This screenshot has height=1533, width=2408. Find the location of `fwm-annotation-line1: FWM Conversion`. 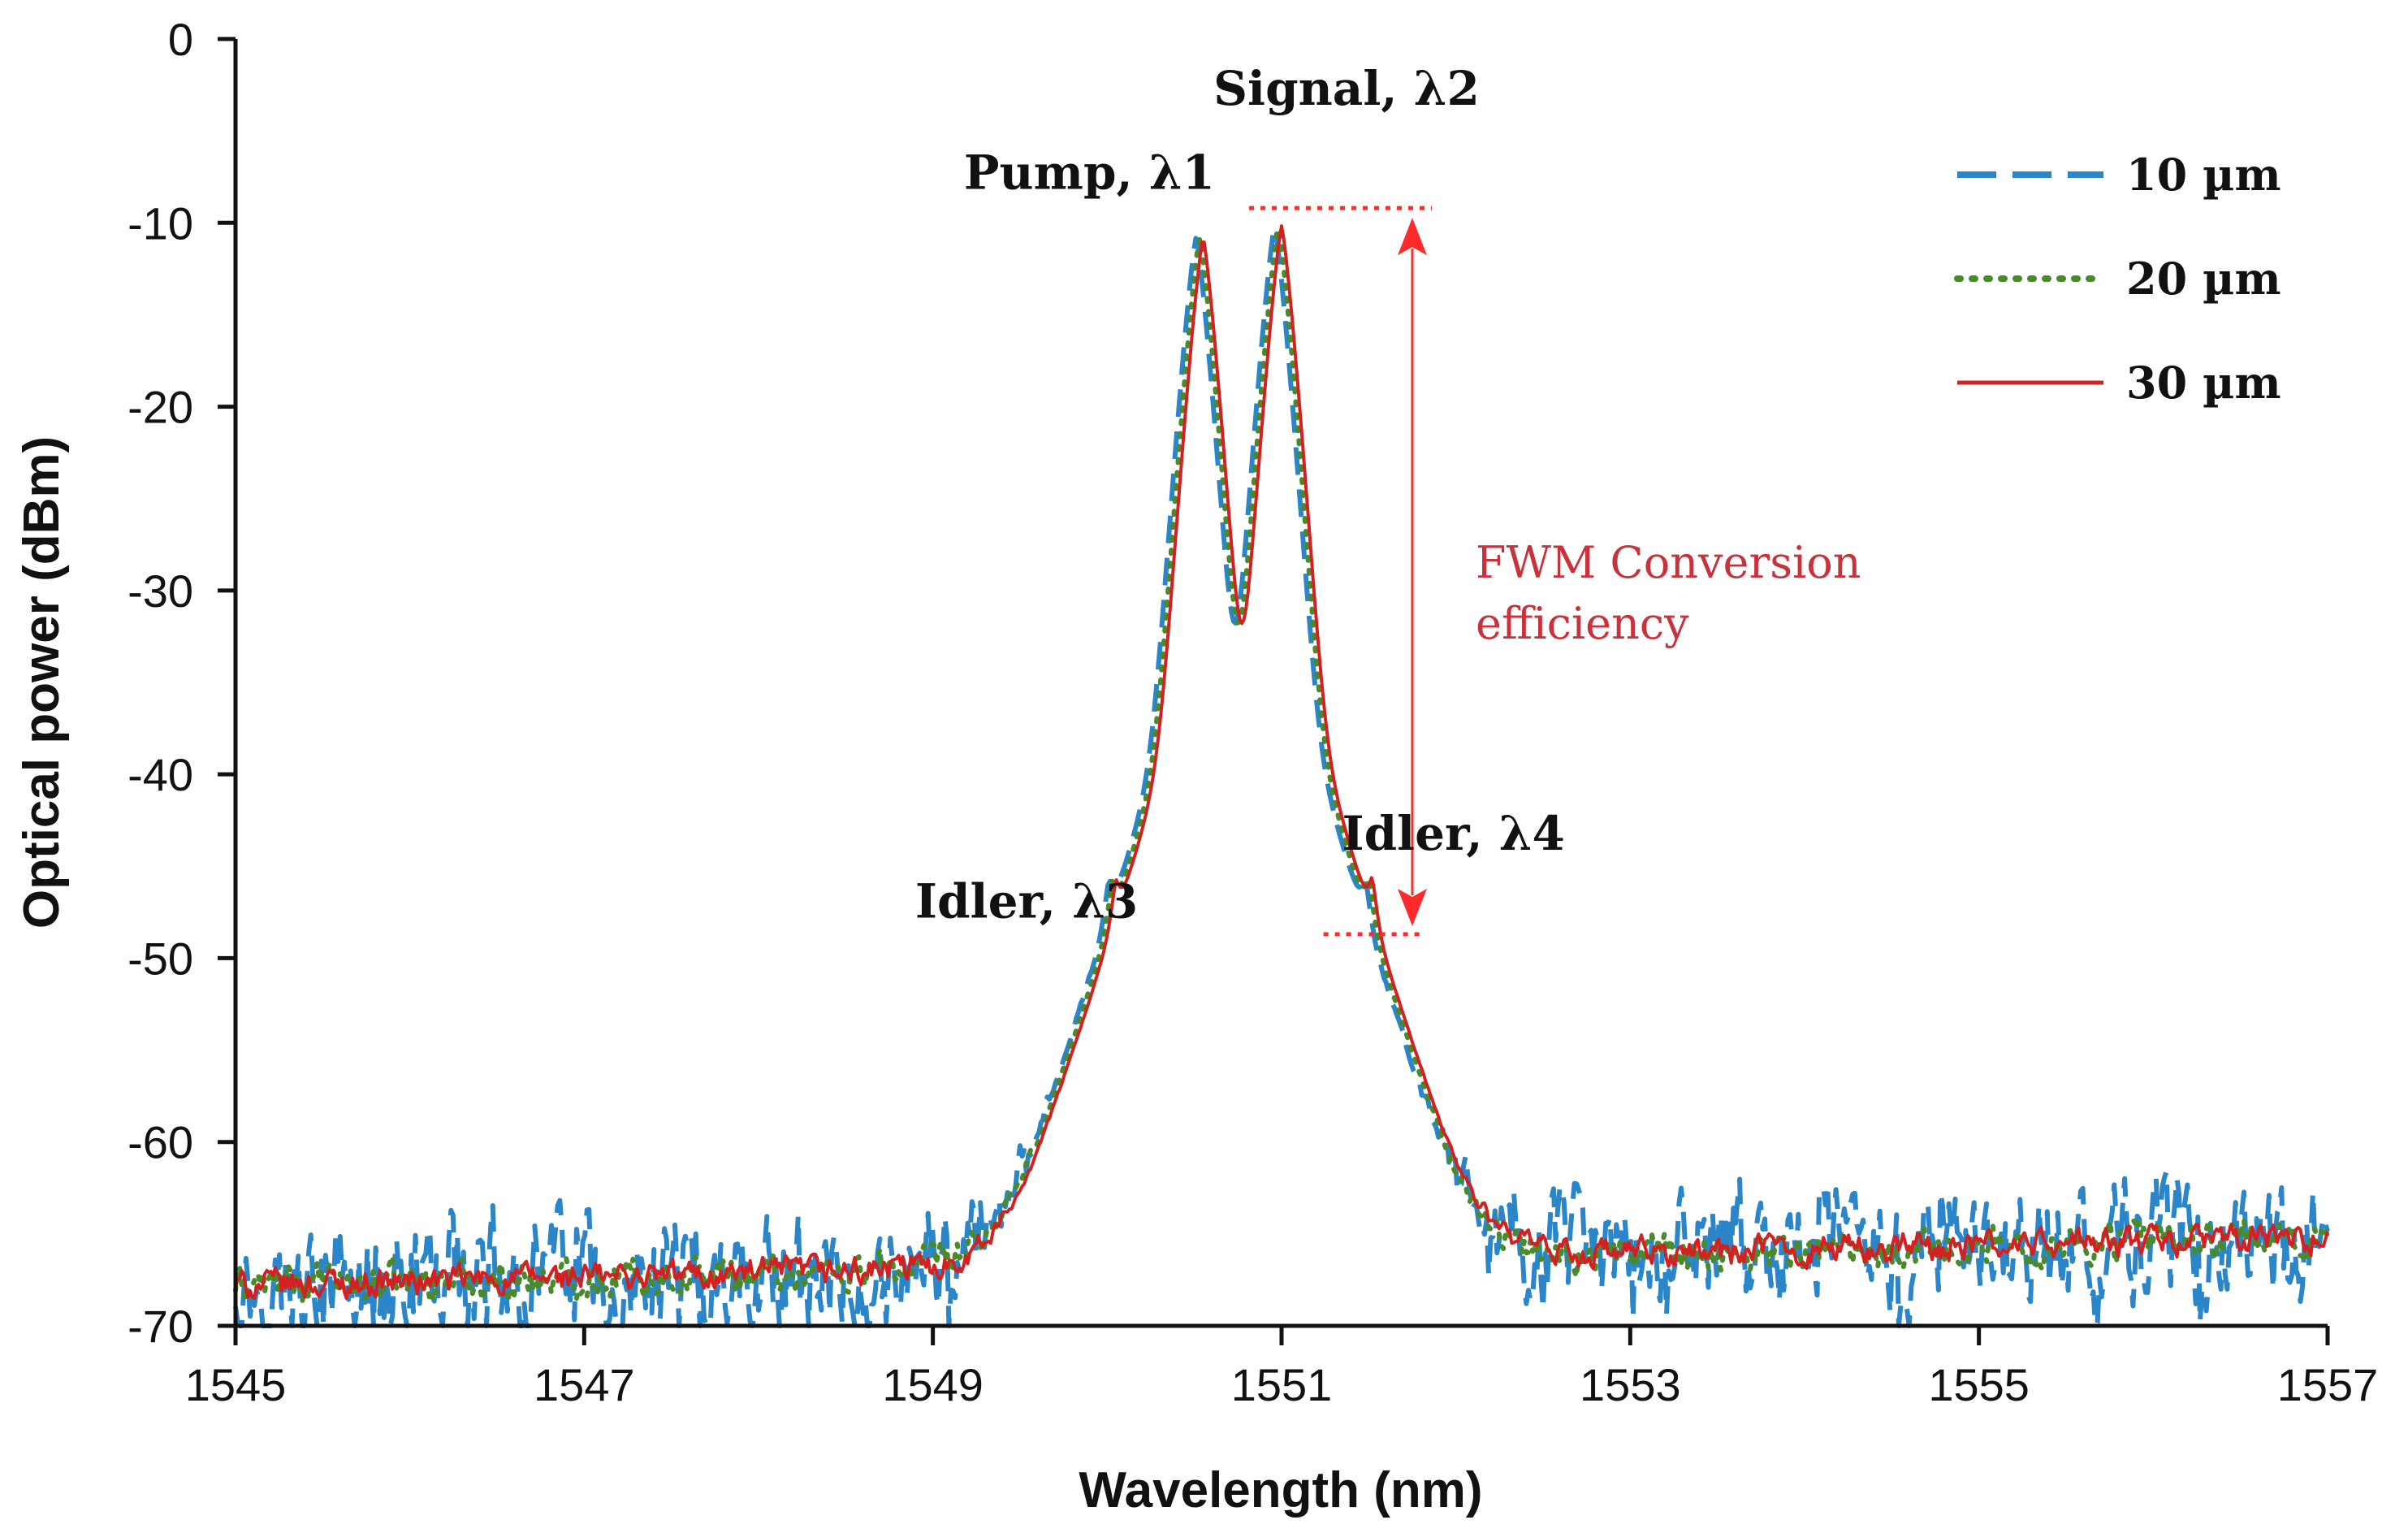

fwm-annotation-line1: FWM Conversion is located at coordinates (1668, 563).